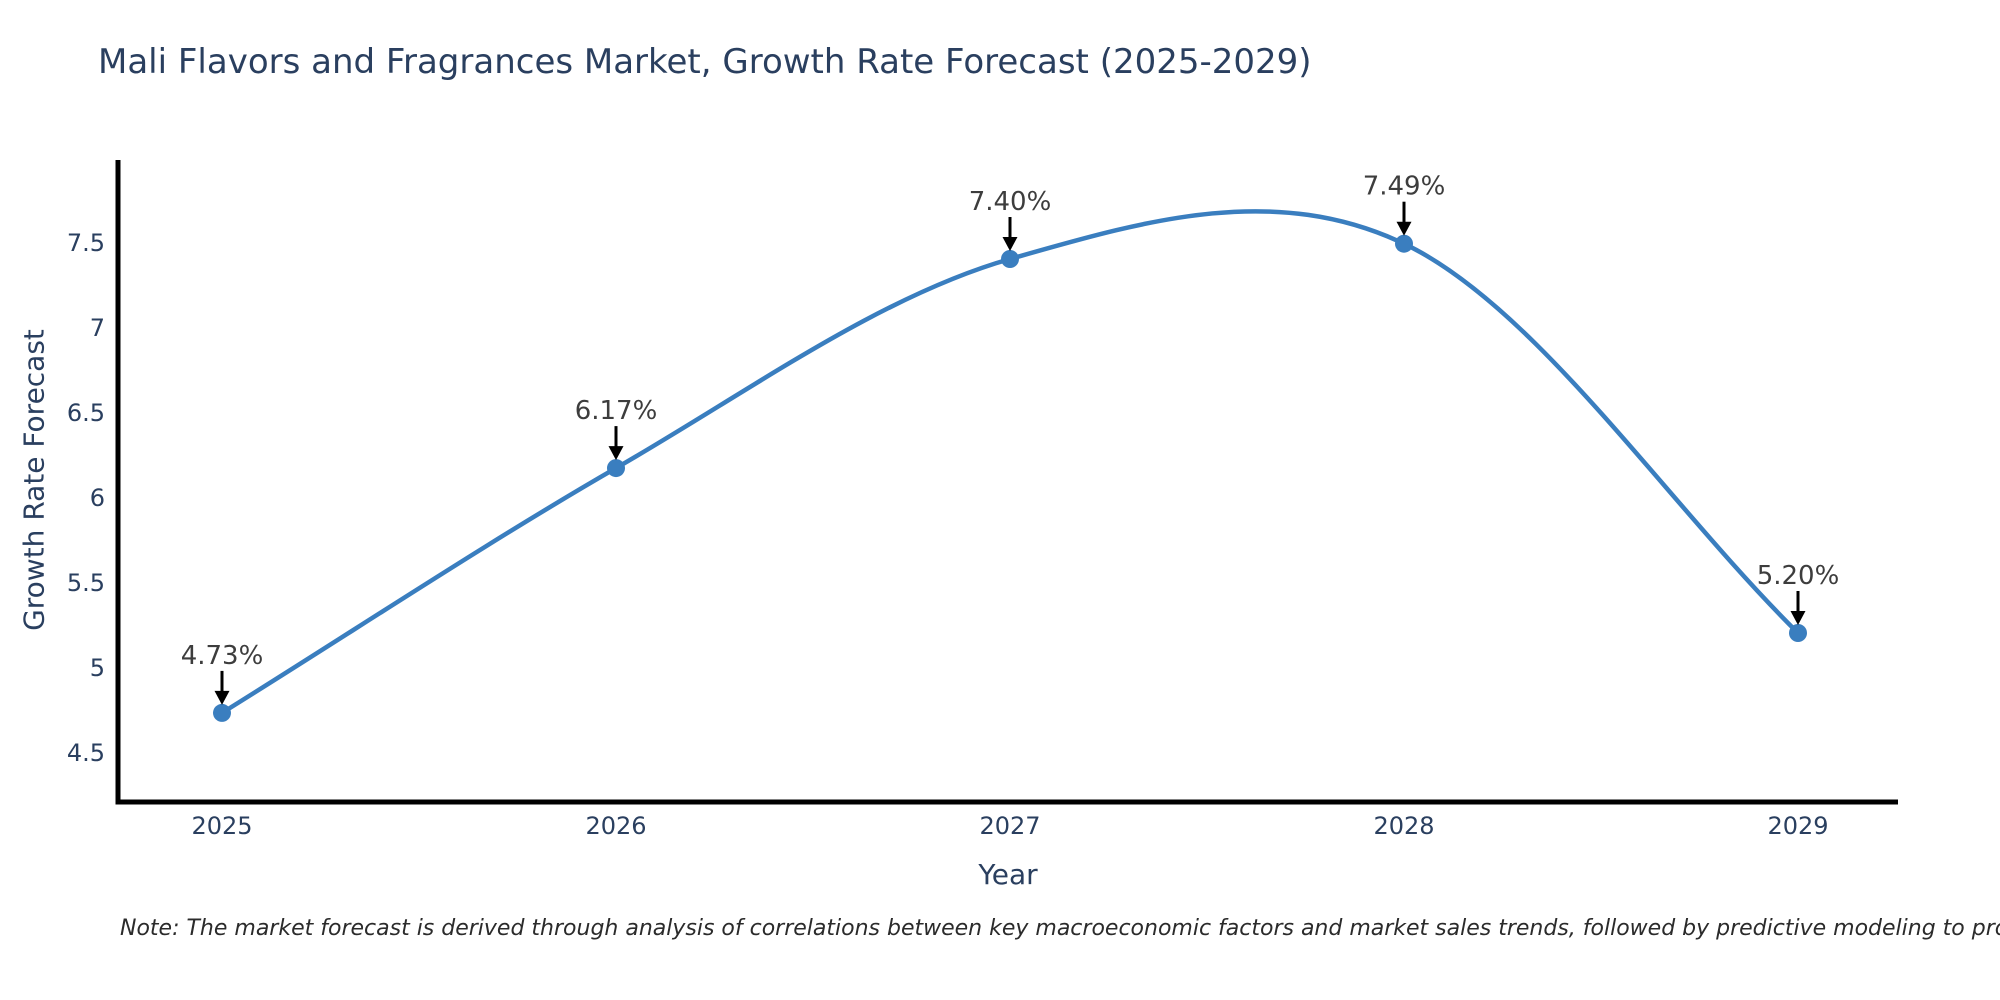  Describe the element at coordinates (97, 498) in the screenshot. I see `y-tick-label: 6` at that location.